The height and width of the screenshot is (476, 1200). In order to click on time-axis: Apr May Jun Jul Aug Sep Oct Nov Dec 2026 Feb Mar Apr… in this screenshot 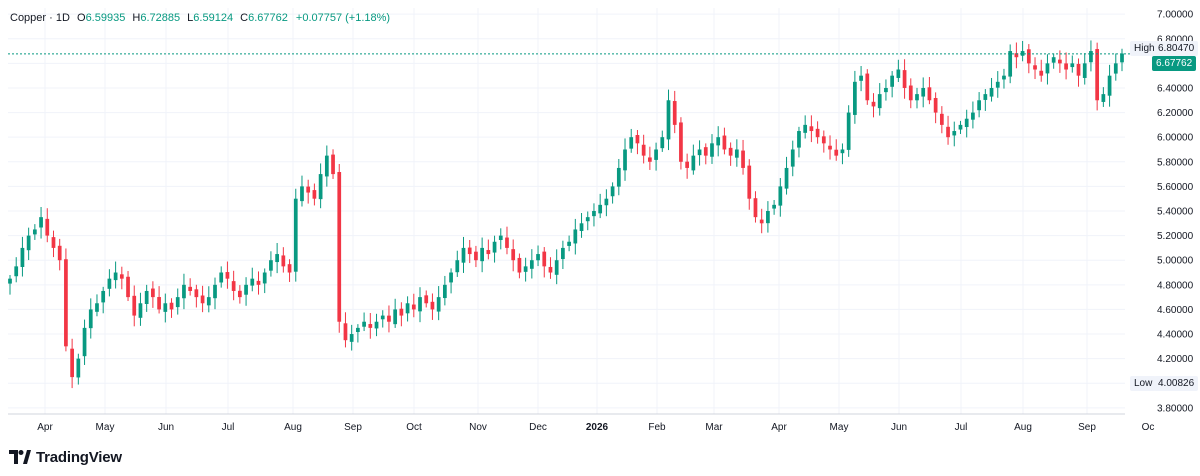, I will do `click(595, 427)`.